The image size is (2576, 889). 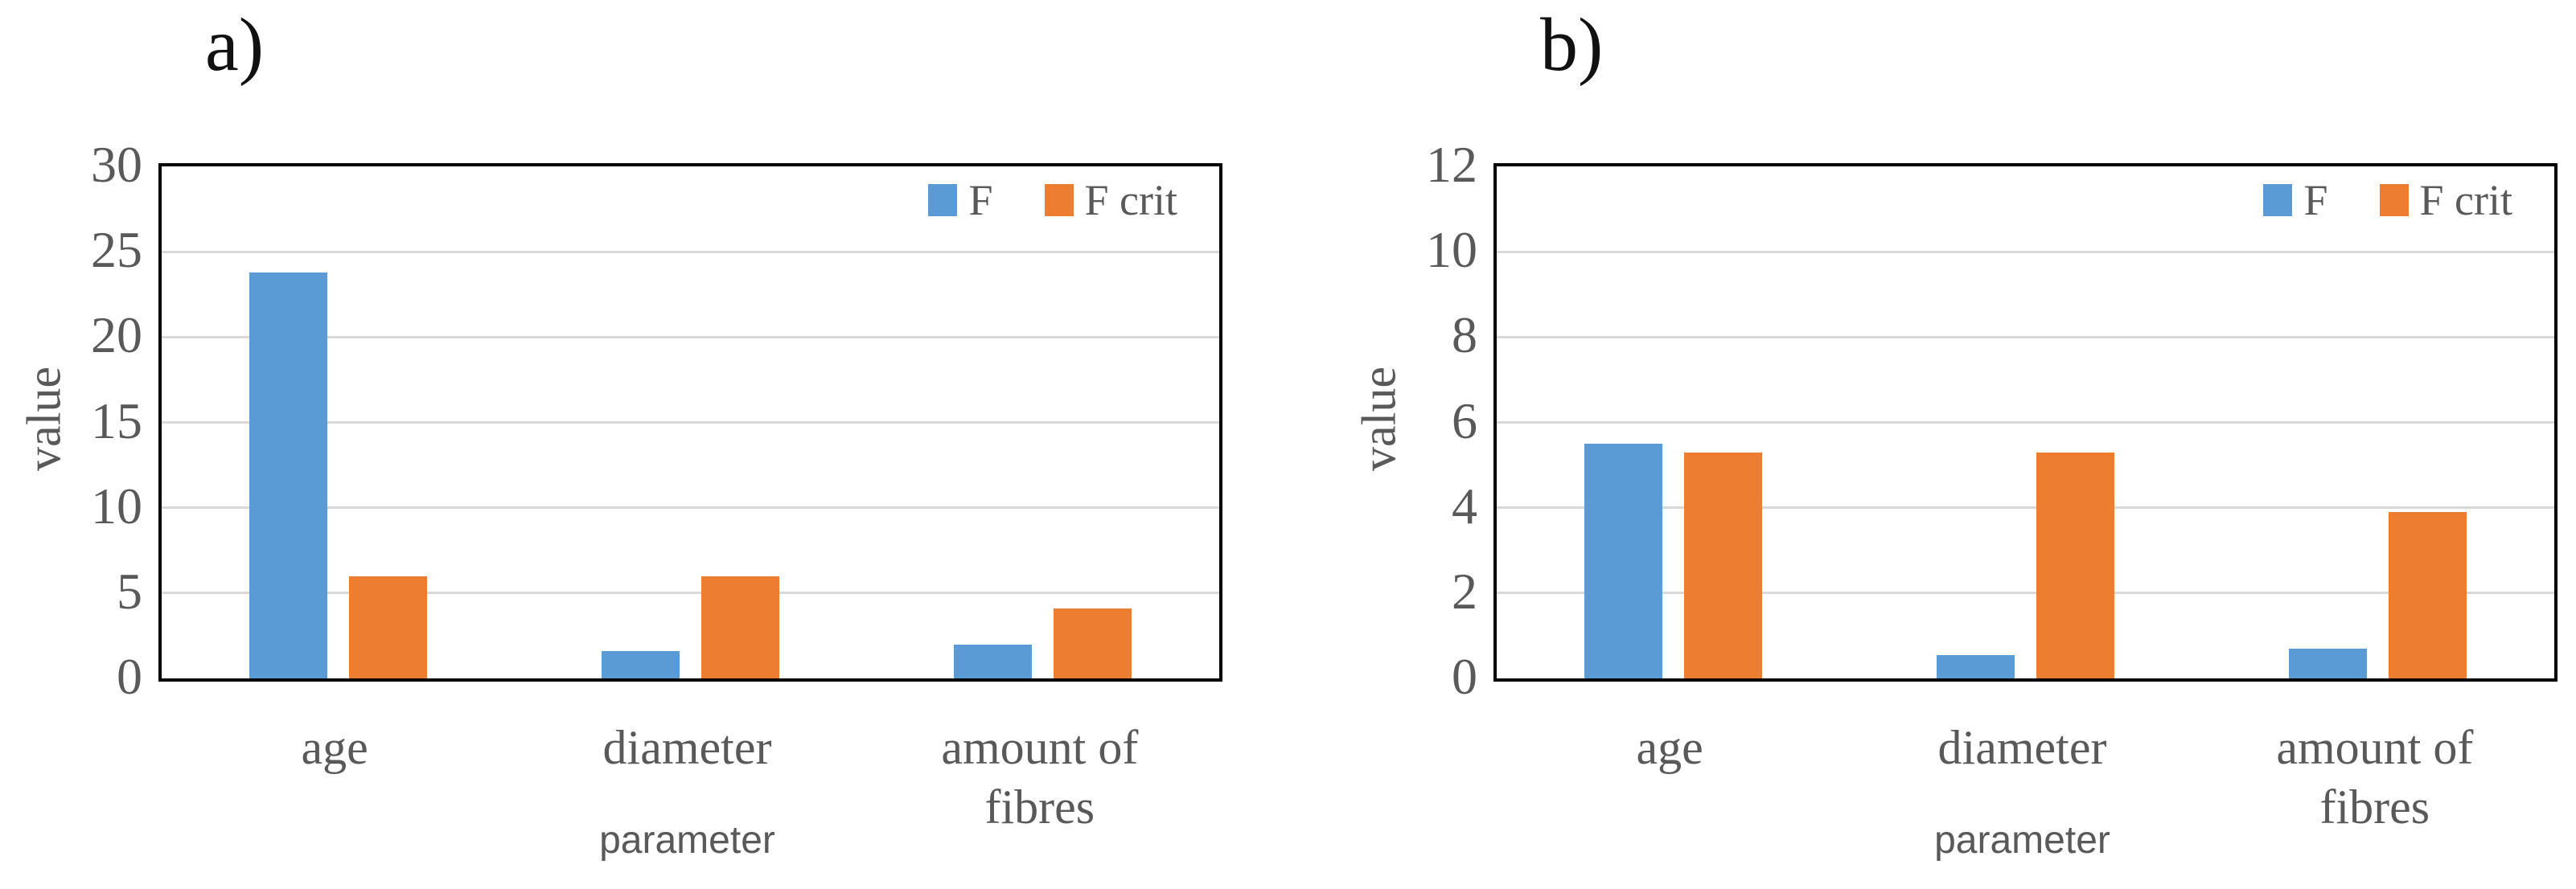 I want to click on y-tick-label: 2, so click(x=1464, y=591).